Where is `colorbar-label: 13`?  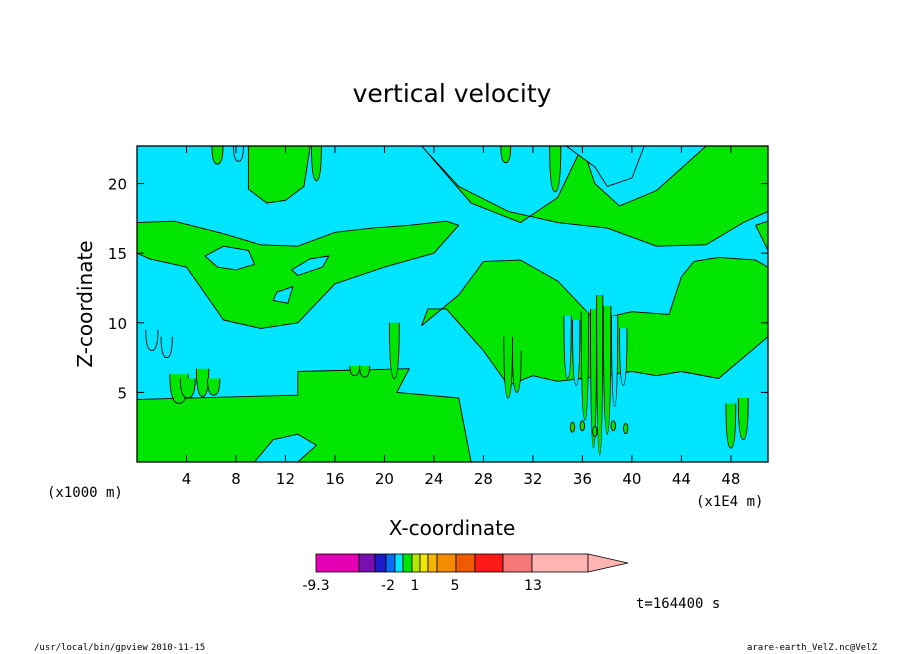
colorbar-label: 13 is located at coordinates (533, 586).